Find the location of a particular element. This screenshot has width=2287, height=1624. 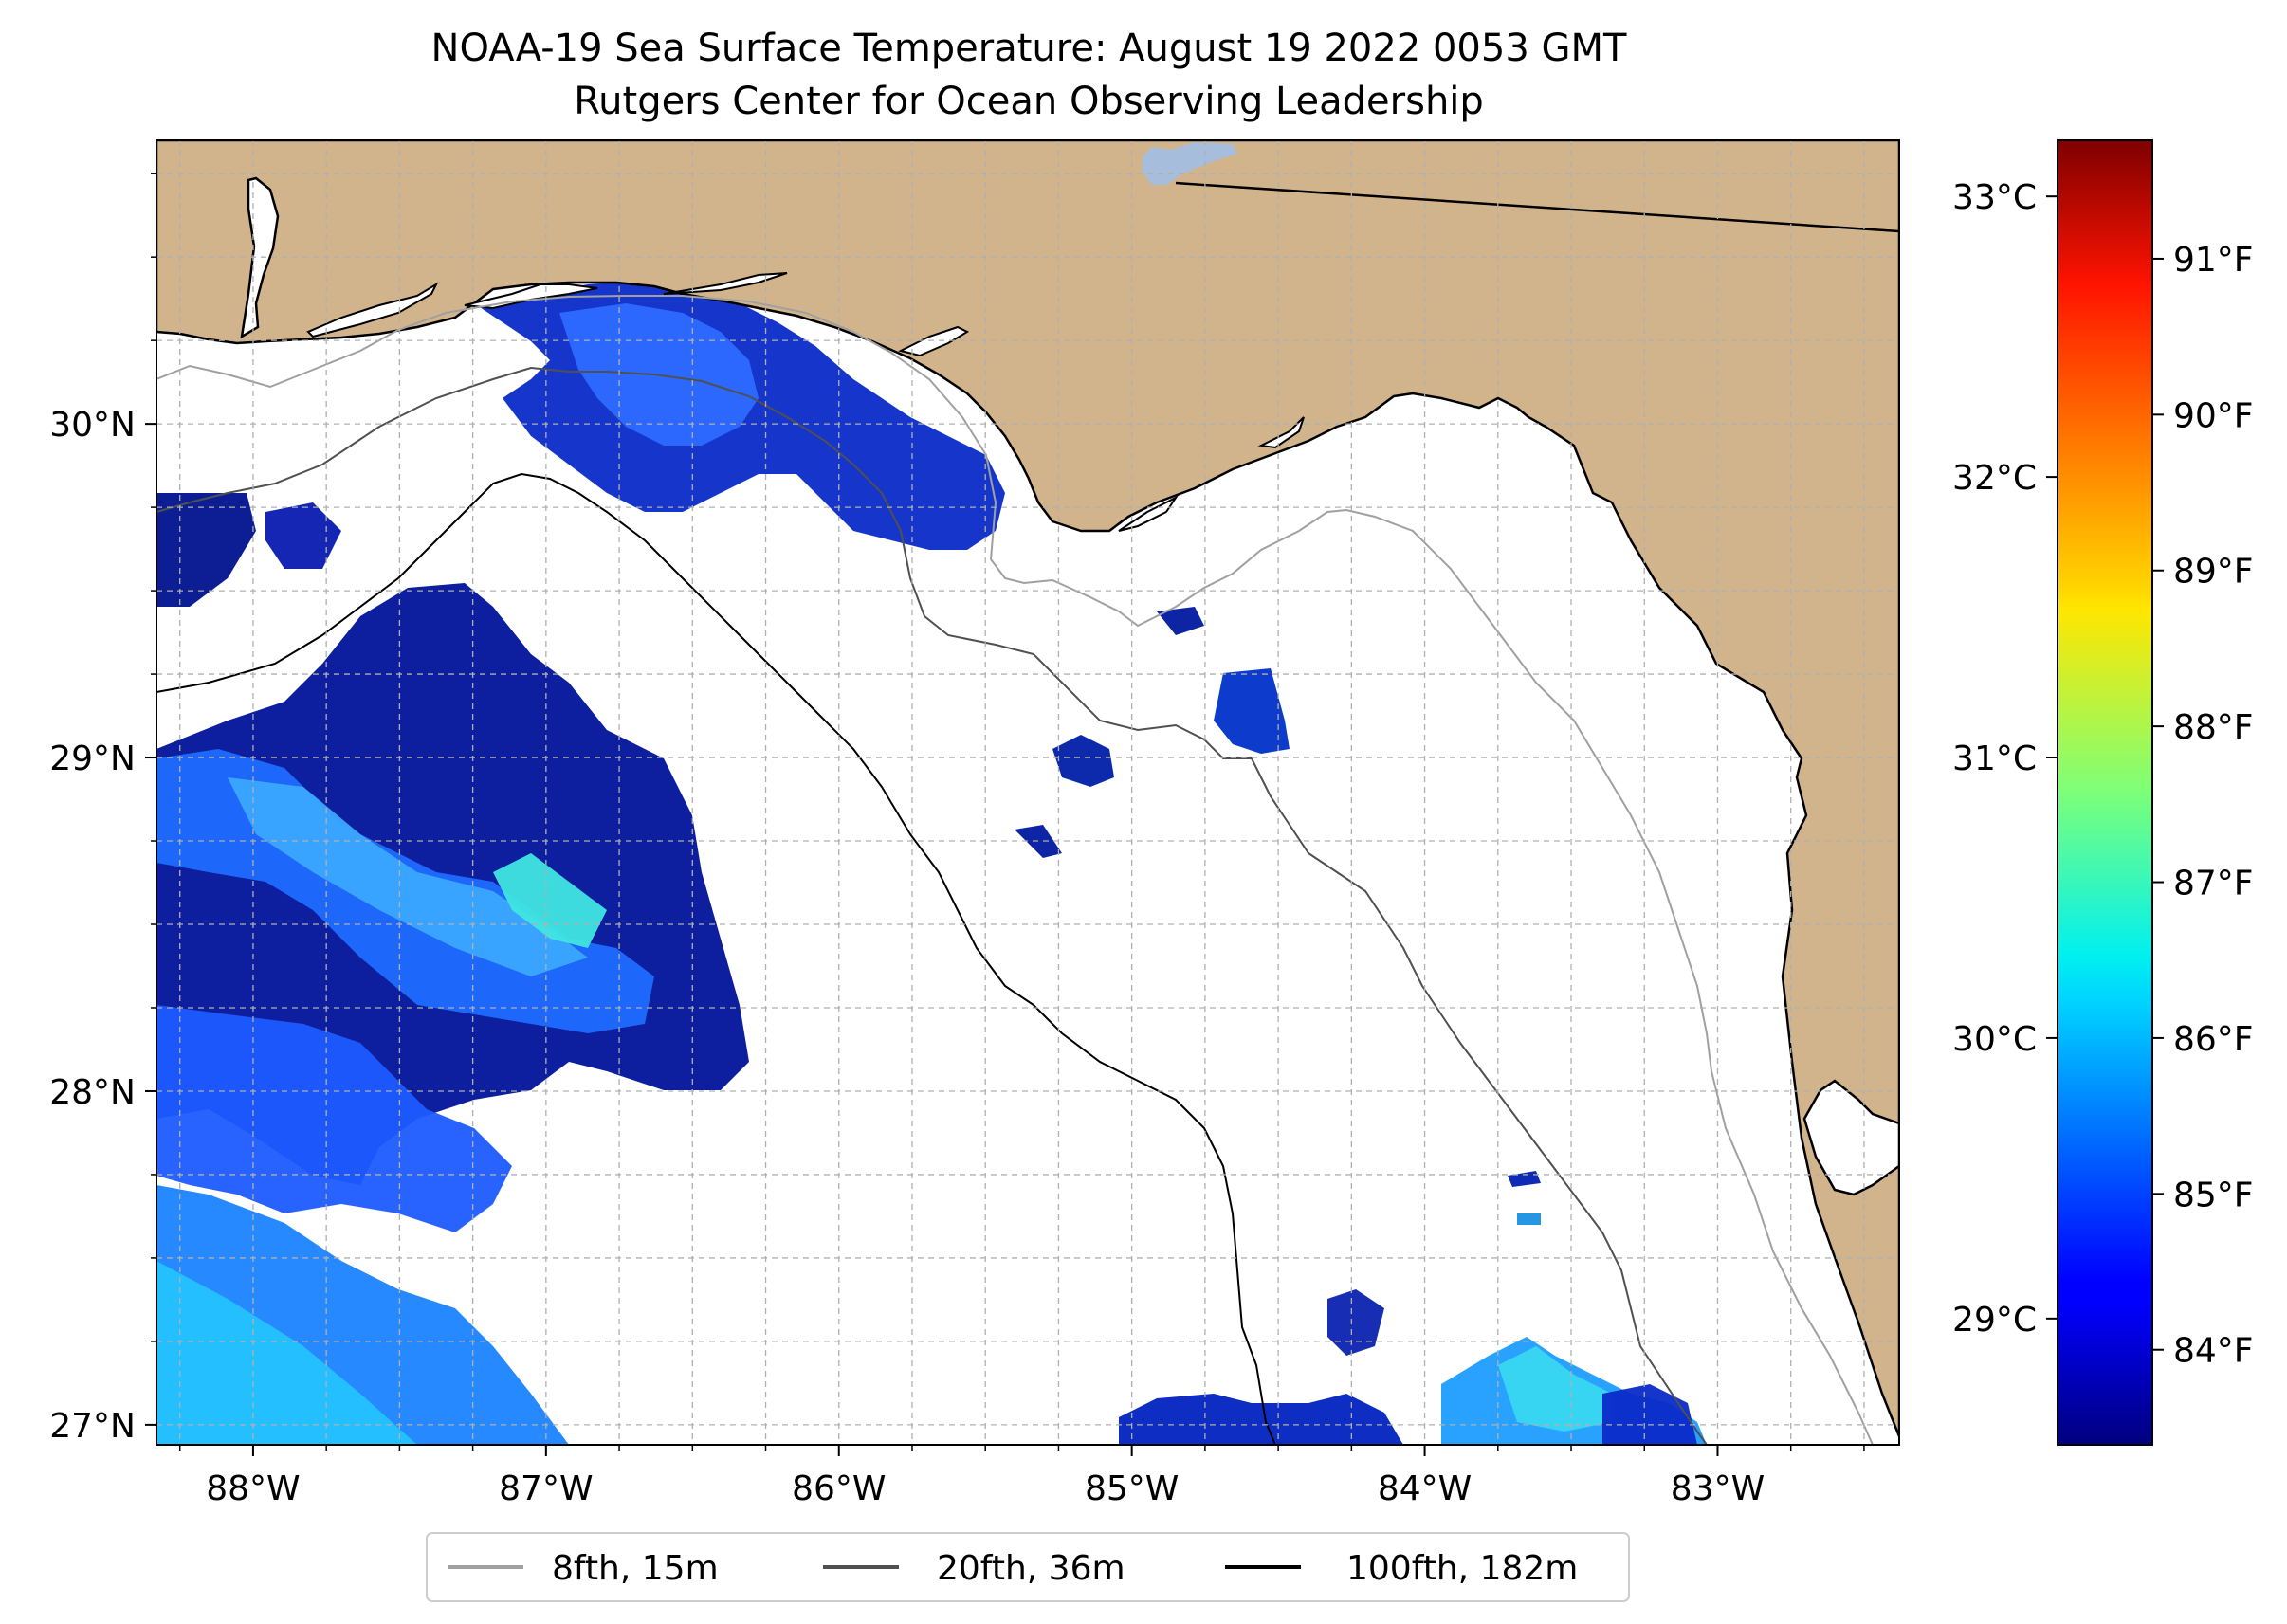

legend-label-15m: 8fth, 15m is located at coordinates (636, 1568).